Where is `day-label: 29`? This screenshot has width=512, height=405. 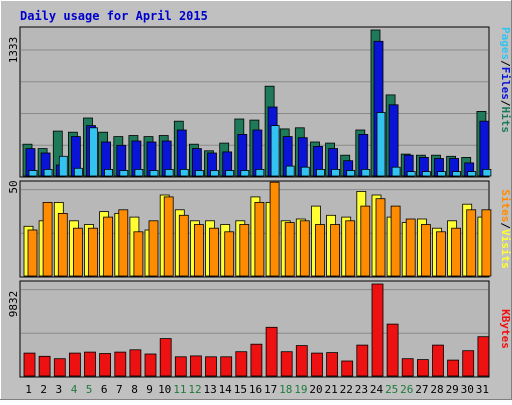
day-label: 29 is located at coordinates (452, 389).